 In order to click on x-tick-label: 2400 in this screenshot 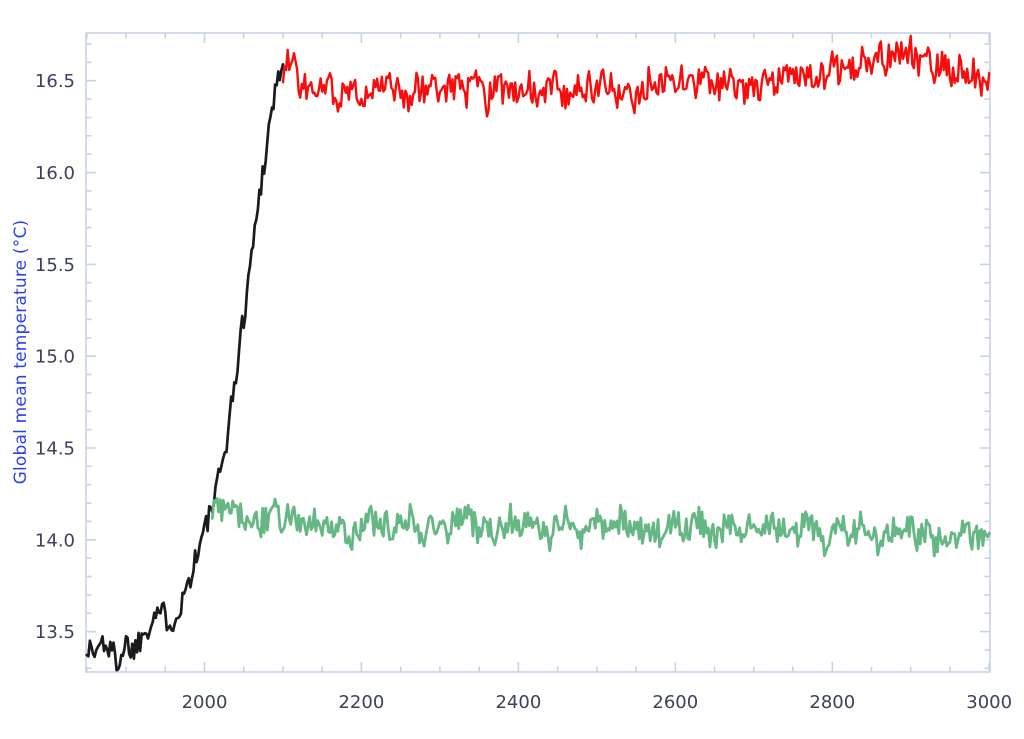, I will do `click(518, 702)`.